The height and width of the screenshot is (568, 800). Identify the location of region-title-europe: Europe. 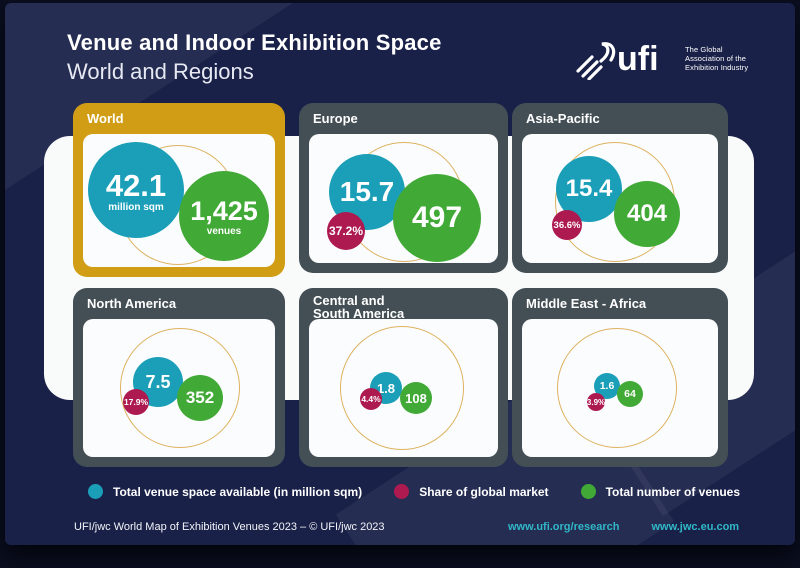
(335, 118).